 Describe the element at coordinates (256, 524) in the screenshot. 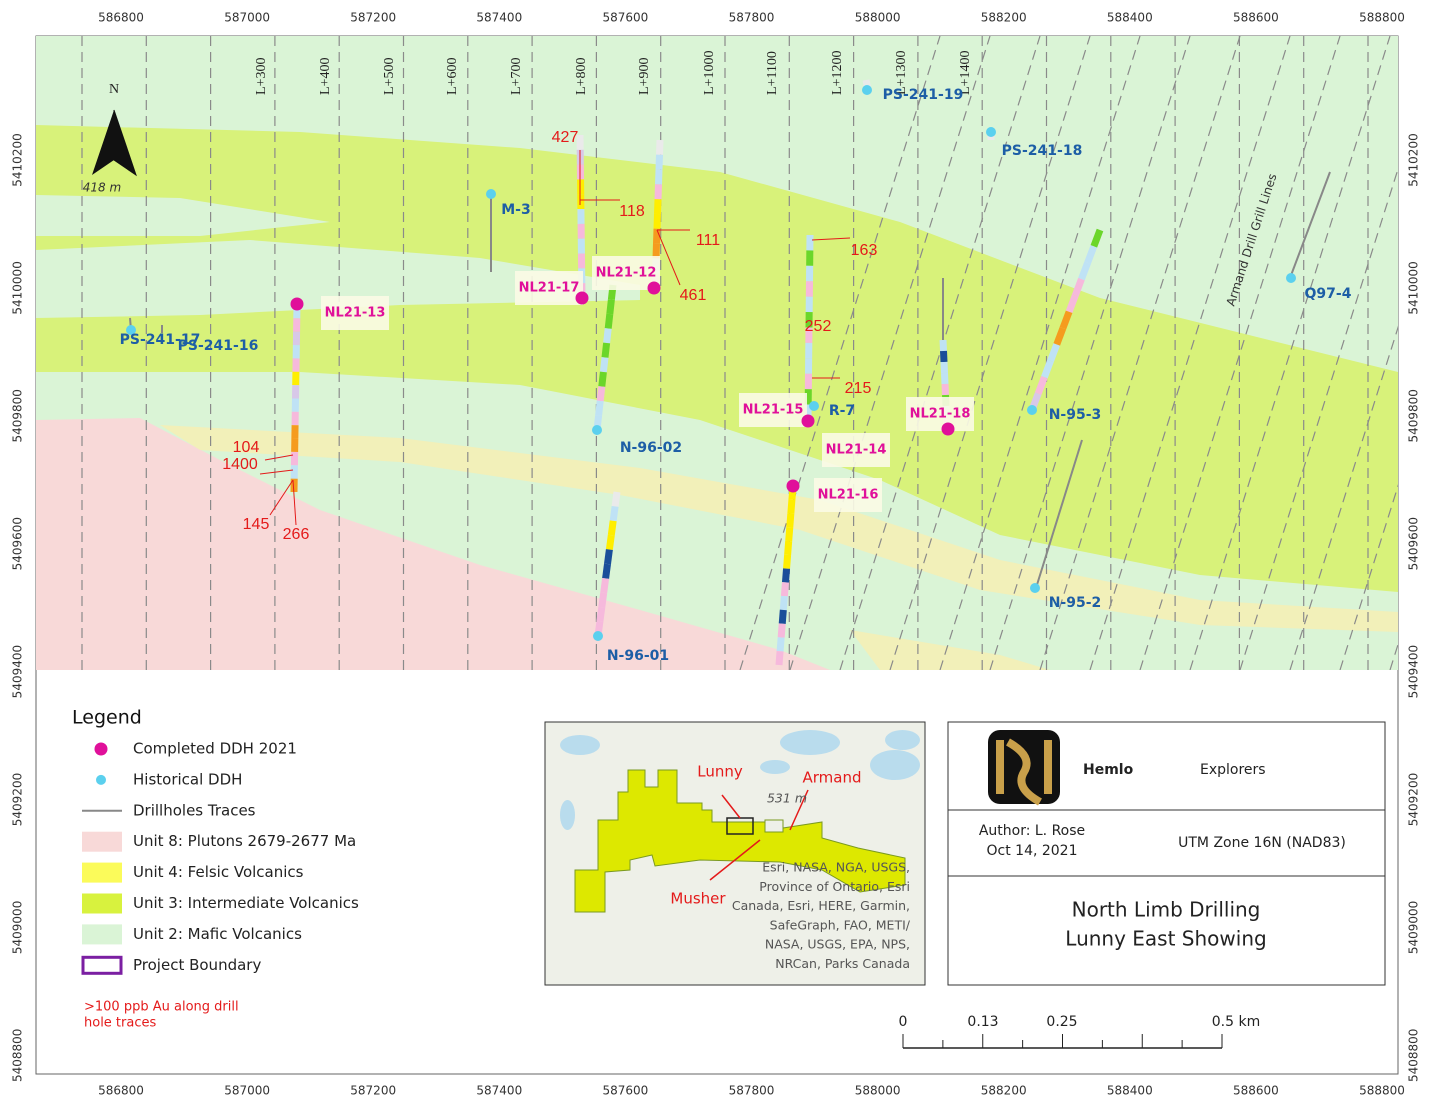

I see `assay-label: 145` at that location.